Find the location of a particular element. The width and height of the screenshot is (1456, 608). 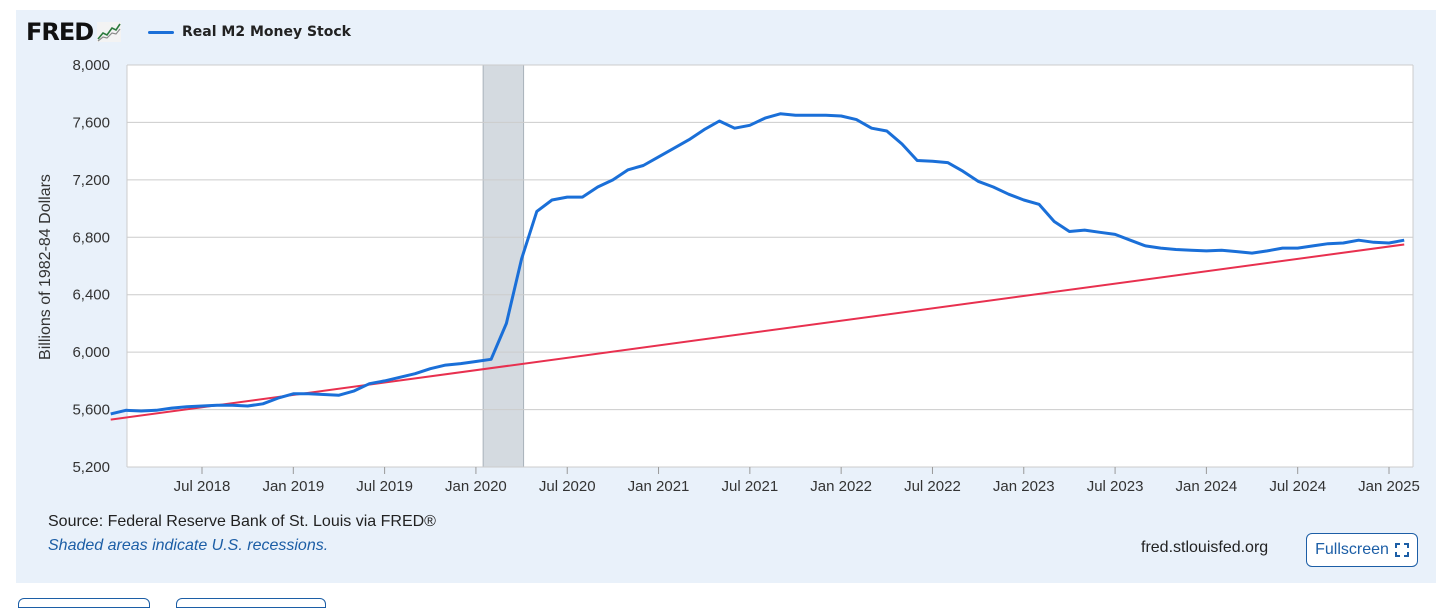

fullscreen-button: Fullscreen is located at coordinates (1362, 550).